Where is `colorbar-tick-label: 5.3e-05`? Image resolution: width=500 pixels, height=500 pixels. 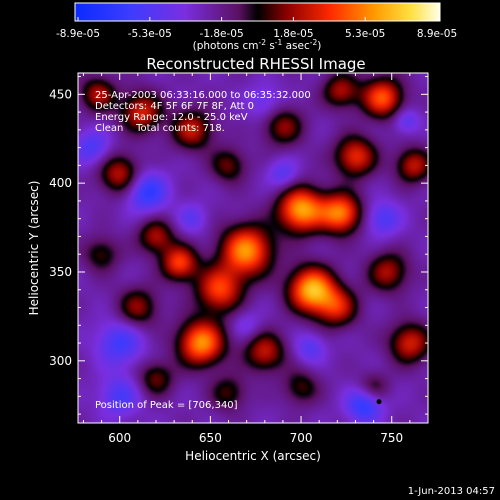
colorbar-tick-label: 5.3e-05 is located at coordinates (365, 34).